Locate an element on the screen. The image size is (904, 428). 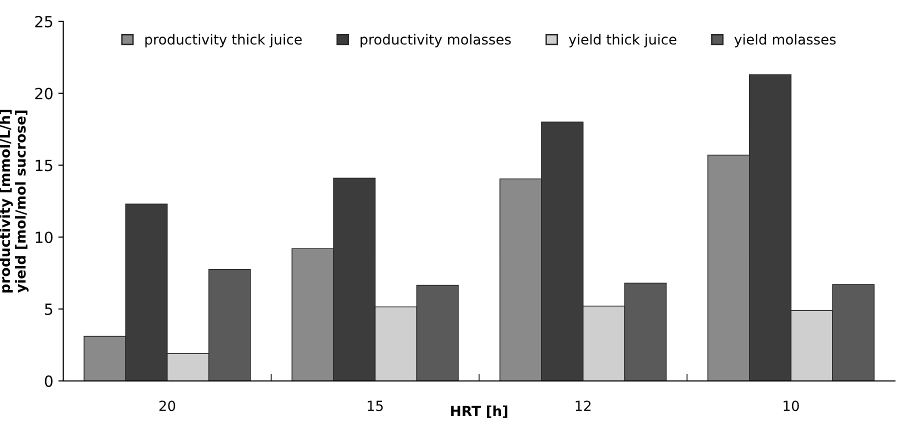
x-tick-label: 10 is located at coordinates (791, 406).